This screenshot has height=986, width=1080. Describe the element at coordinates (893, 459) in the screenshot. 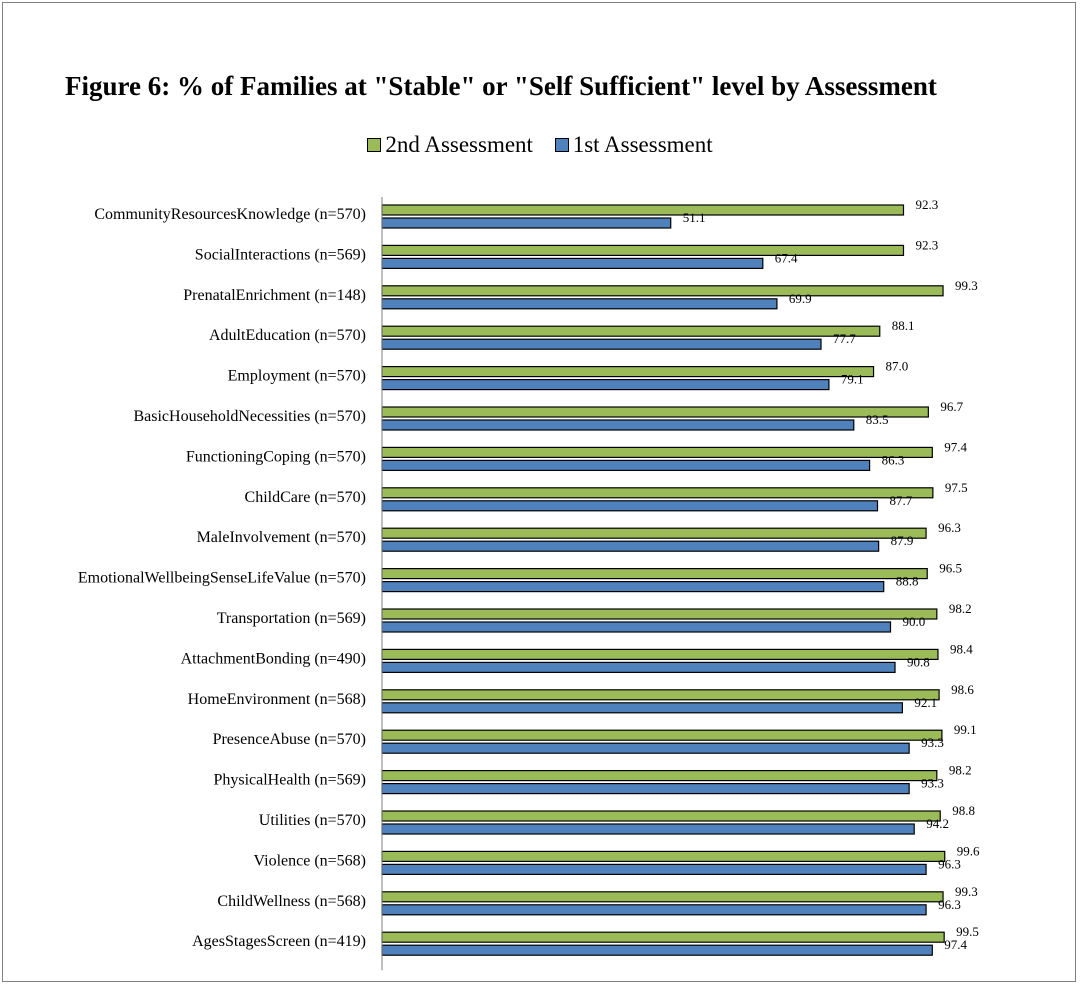

I see `data-label-series-1: 86.3` at that location.